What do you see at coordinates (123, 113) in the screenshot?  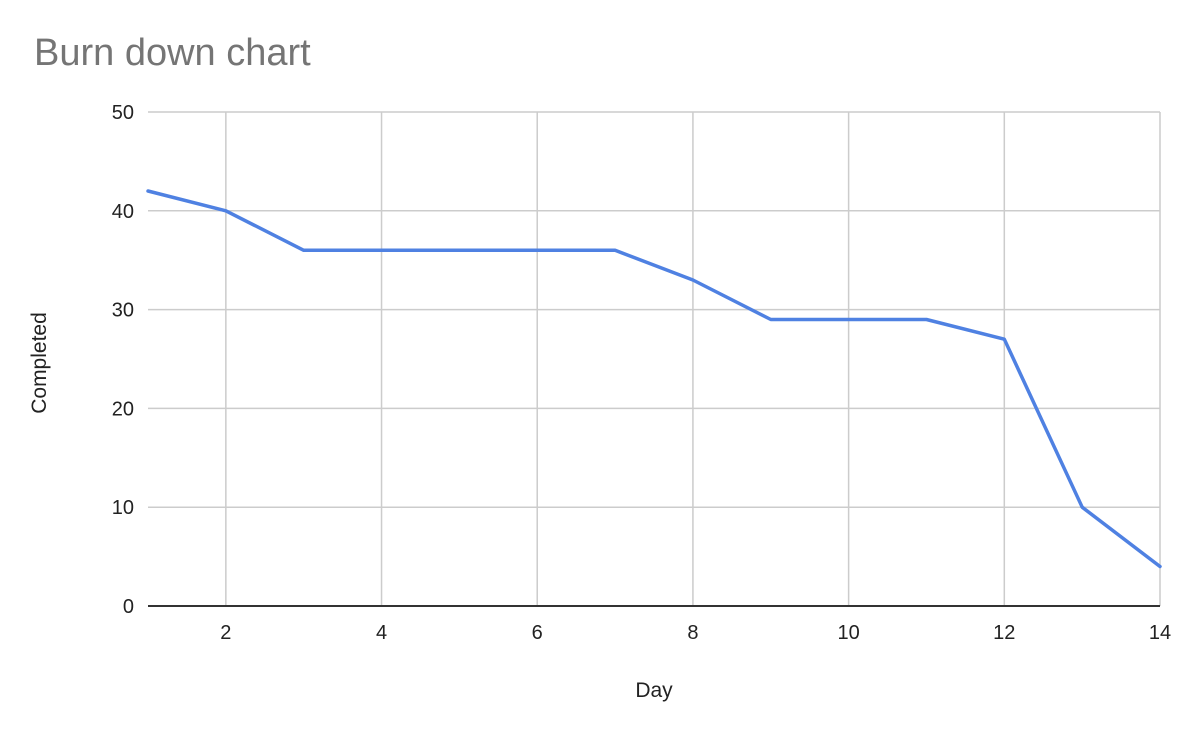 I see `y-tick-label: 50` at bounding box center [123, 113].